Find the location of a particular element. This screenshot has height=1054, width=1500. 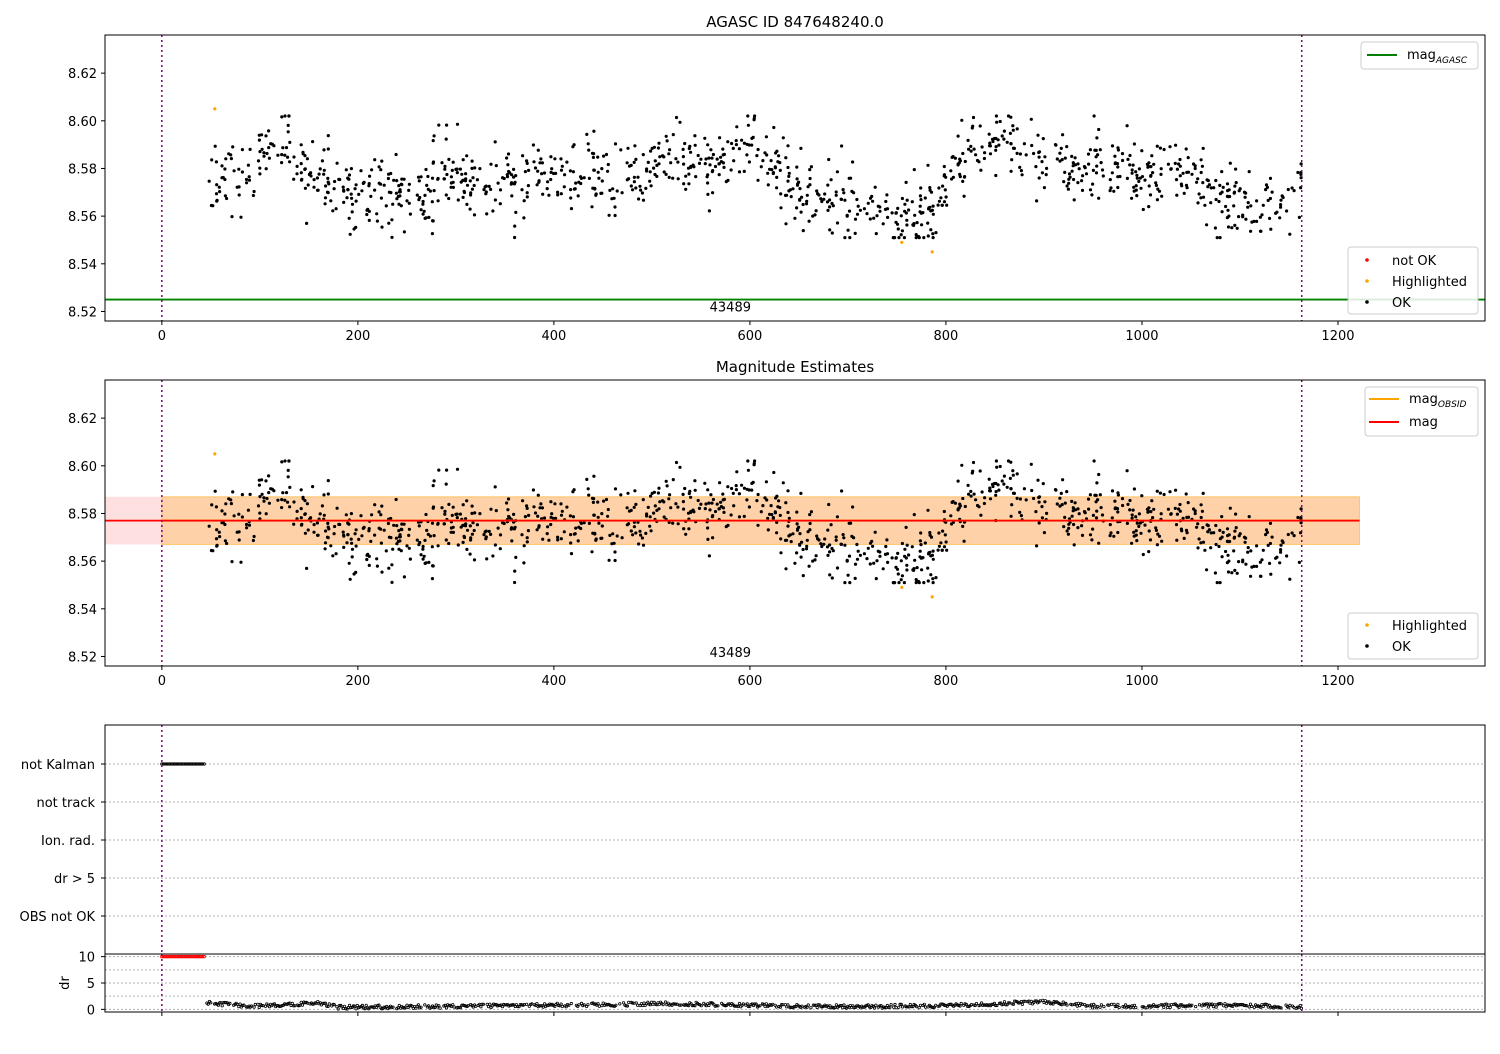

x-tick-label: 800 is located at coordinates (946, 681).